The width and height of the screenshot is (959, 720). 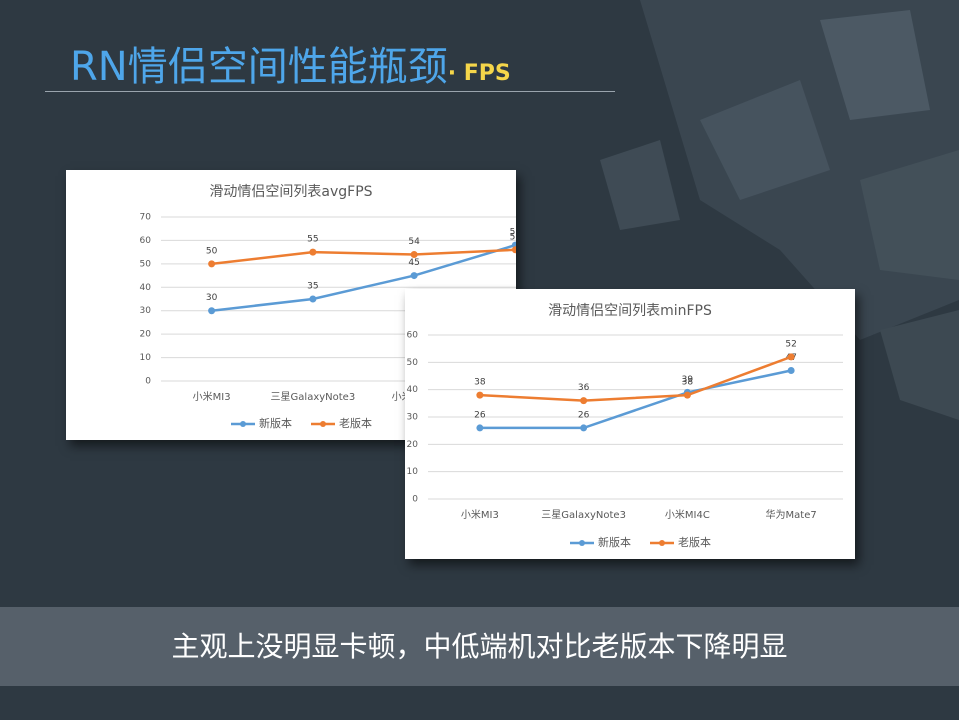 I want to click on y-tick-label: 70, so click(x=146, y=218).